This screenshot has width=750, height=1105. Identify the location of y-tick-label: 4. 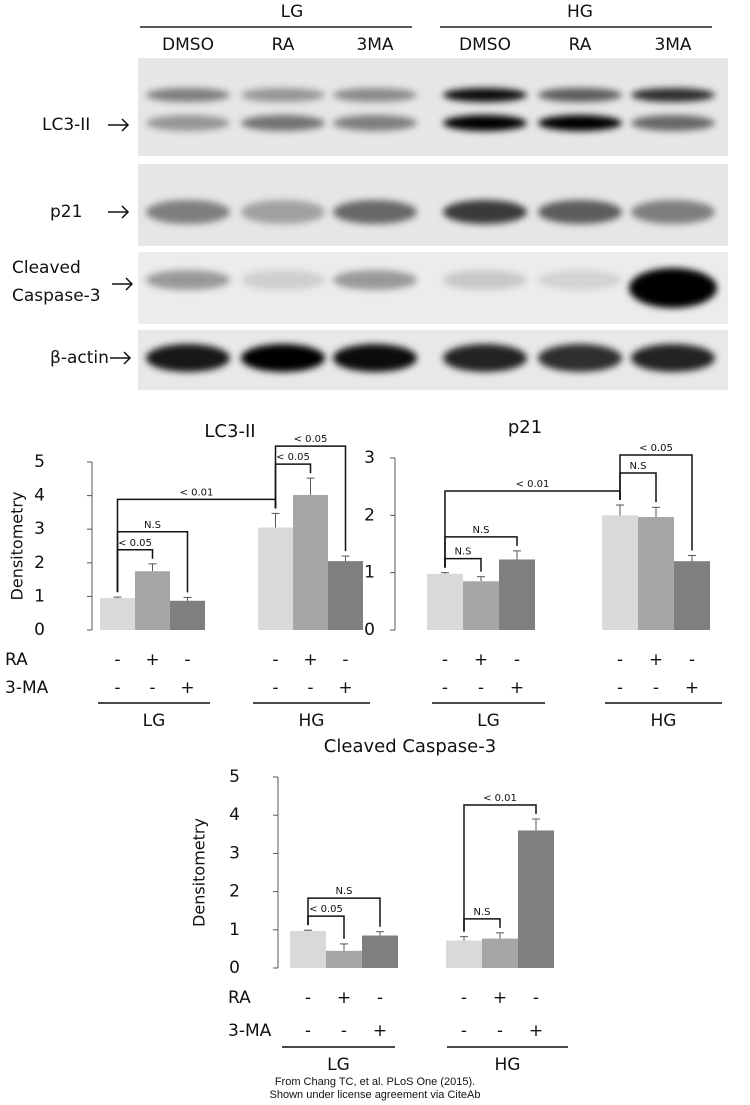
(234, 815).